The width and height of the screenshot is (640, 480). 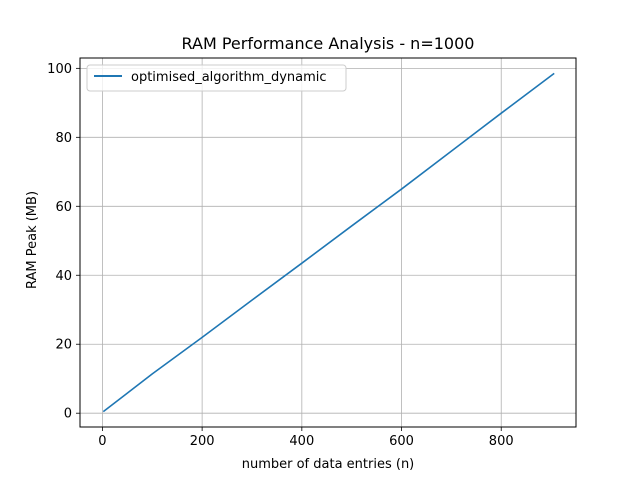 I want to click on x-tick-label: 0, so click(x=102, y=441).